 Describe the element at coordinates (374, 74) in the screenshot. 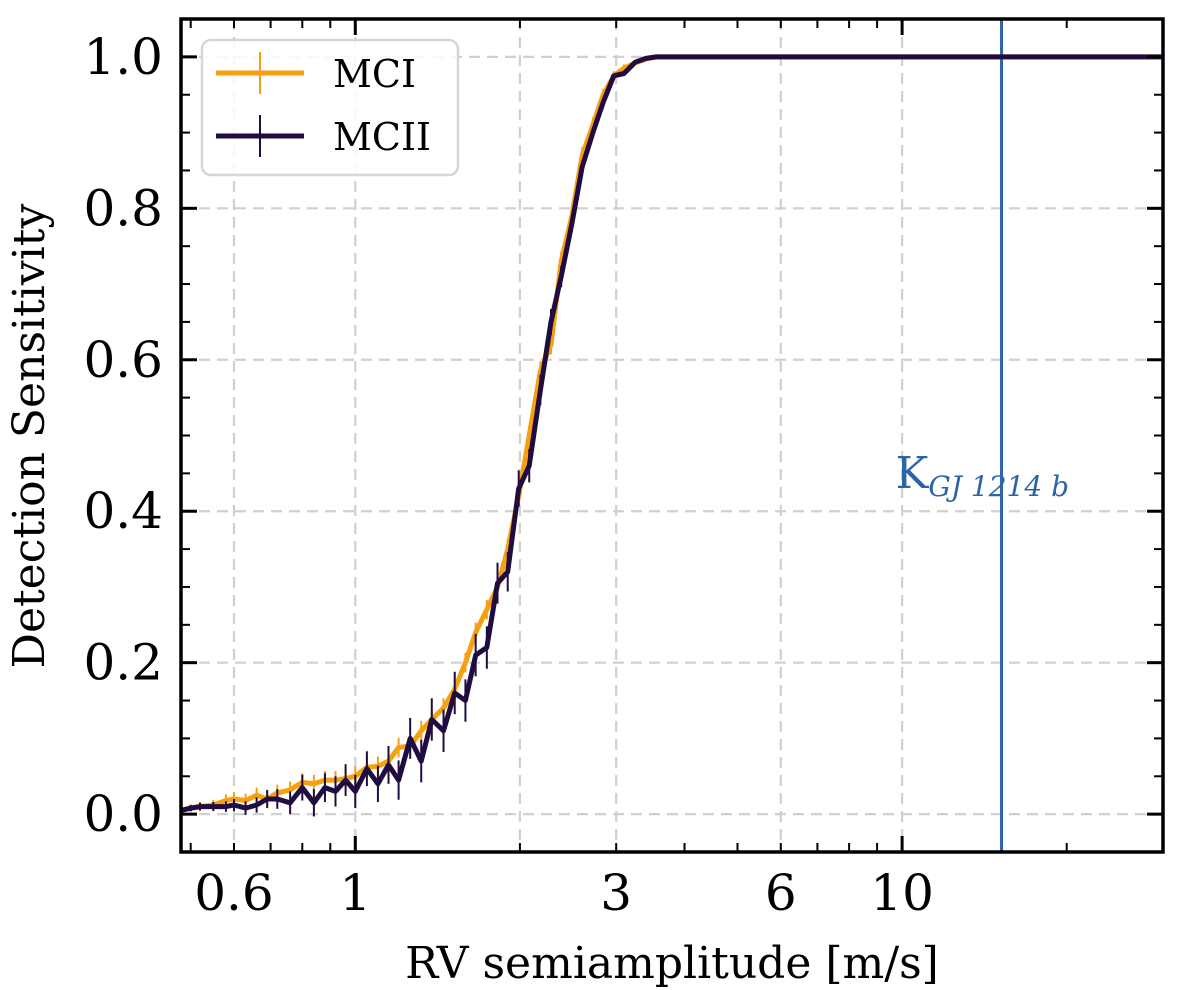

I see `legend-label-mci: MCI` at that location.